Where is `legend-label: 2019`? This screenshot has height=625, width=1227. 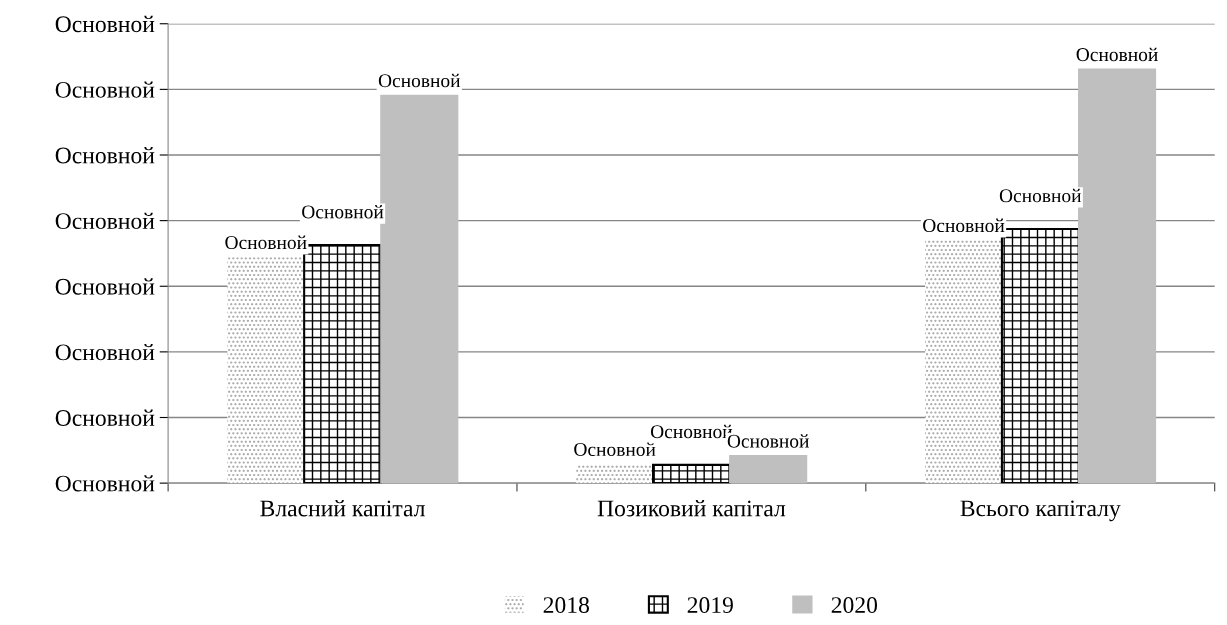 legend-label: 2019 is located at coordinates (710, 605).